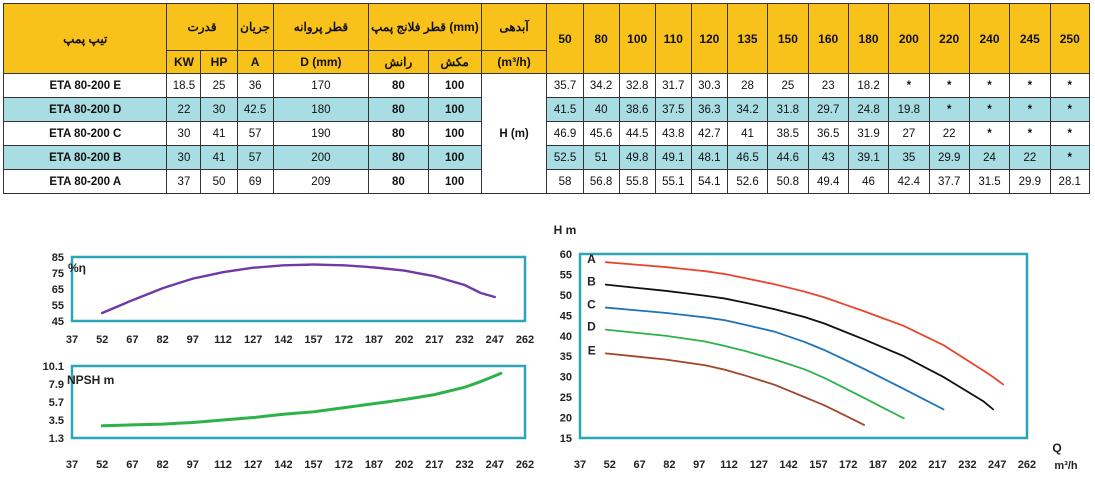 This screenshot has width=1095, height=477. I want to click on x-tick-label: 187, so click(878, 465).